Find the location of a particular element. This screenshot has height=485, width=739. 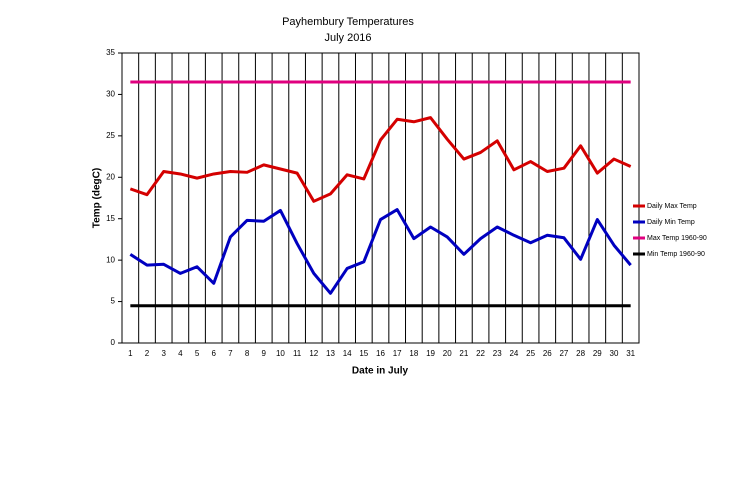

x-tick-label: 24 is located at coordinates (513, 353).